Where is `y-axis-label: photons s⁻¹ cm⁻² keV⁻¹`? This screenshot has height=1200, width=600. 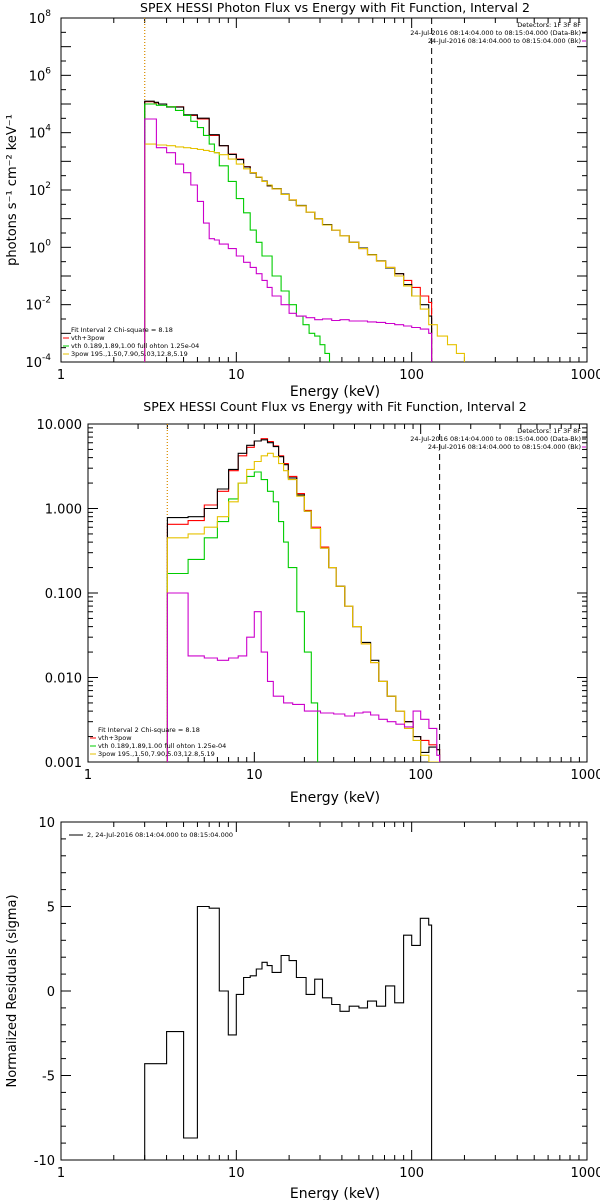 y-axis-label: photons s⁻¹ cm⁻² keV⁻¹ is located at coordinates (12, 190).